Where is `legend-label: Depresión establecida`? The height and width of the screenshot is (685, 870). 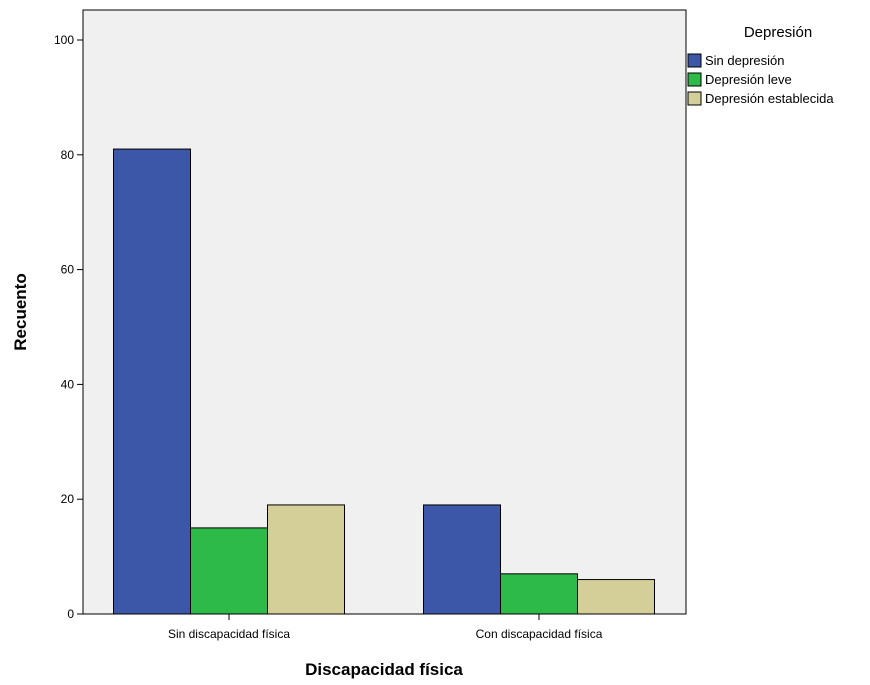 legend-label: Depresión establecida is located at coordinates (769, 98).